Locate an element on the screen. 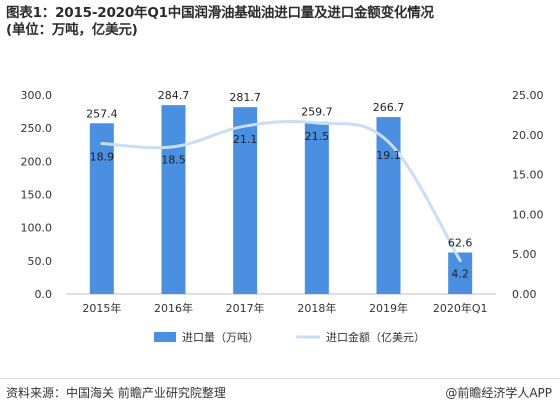  chart-title-line2: (单位：万吨，亿美元) is located at coordinates (72, 30).